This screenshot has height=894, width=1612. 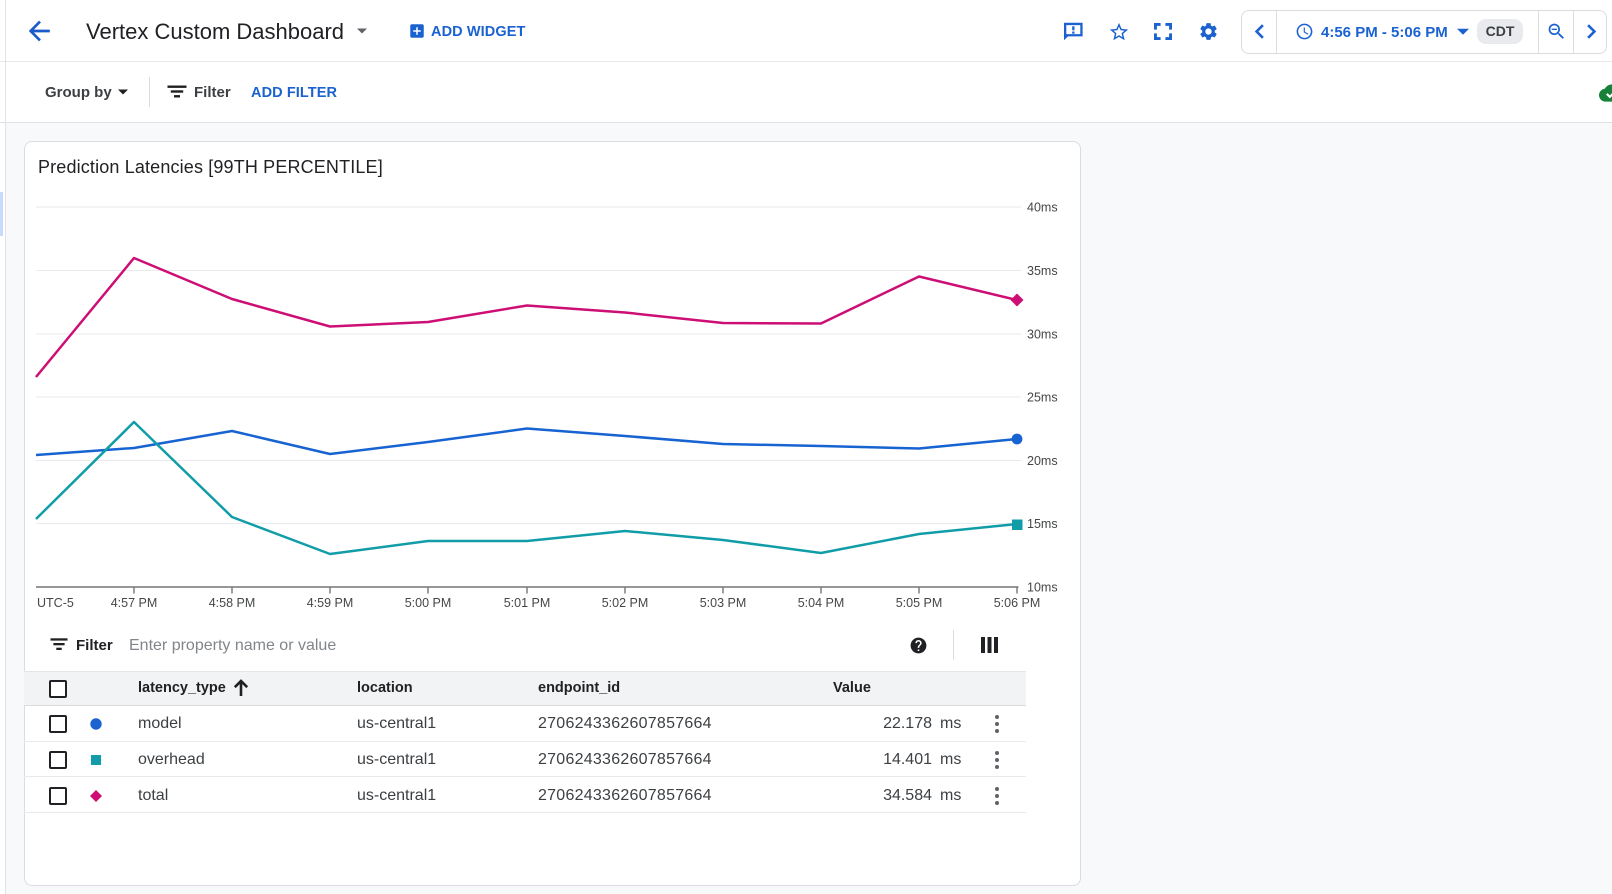 What do you see at coordinates (232, 603) in the screenshot?
I see `svg-text: 4:58 PM` at bounding box center [232, 603].